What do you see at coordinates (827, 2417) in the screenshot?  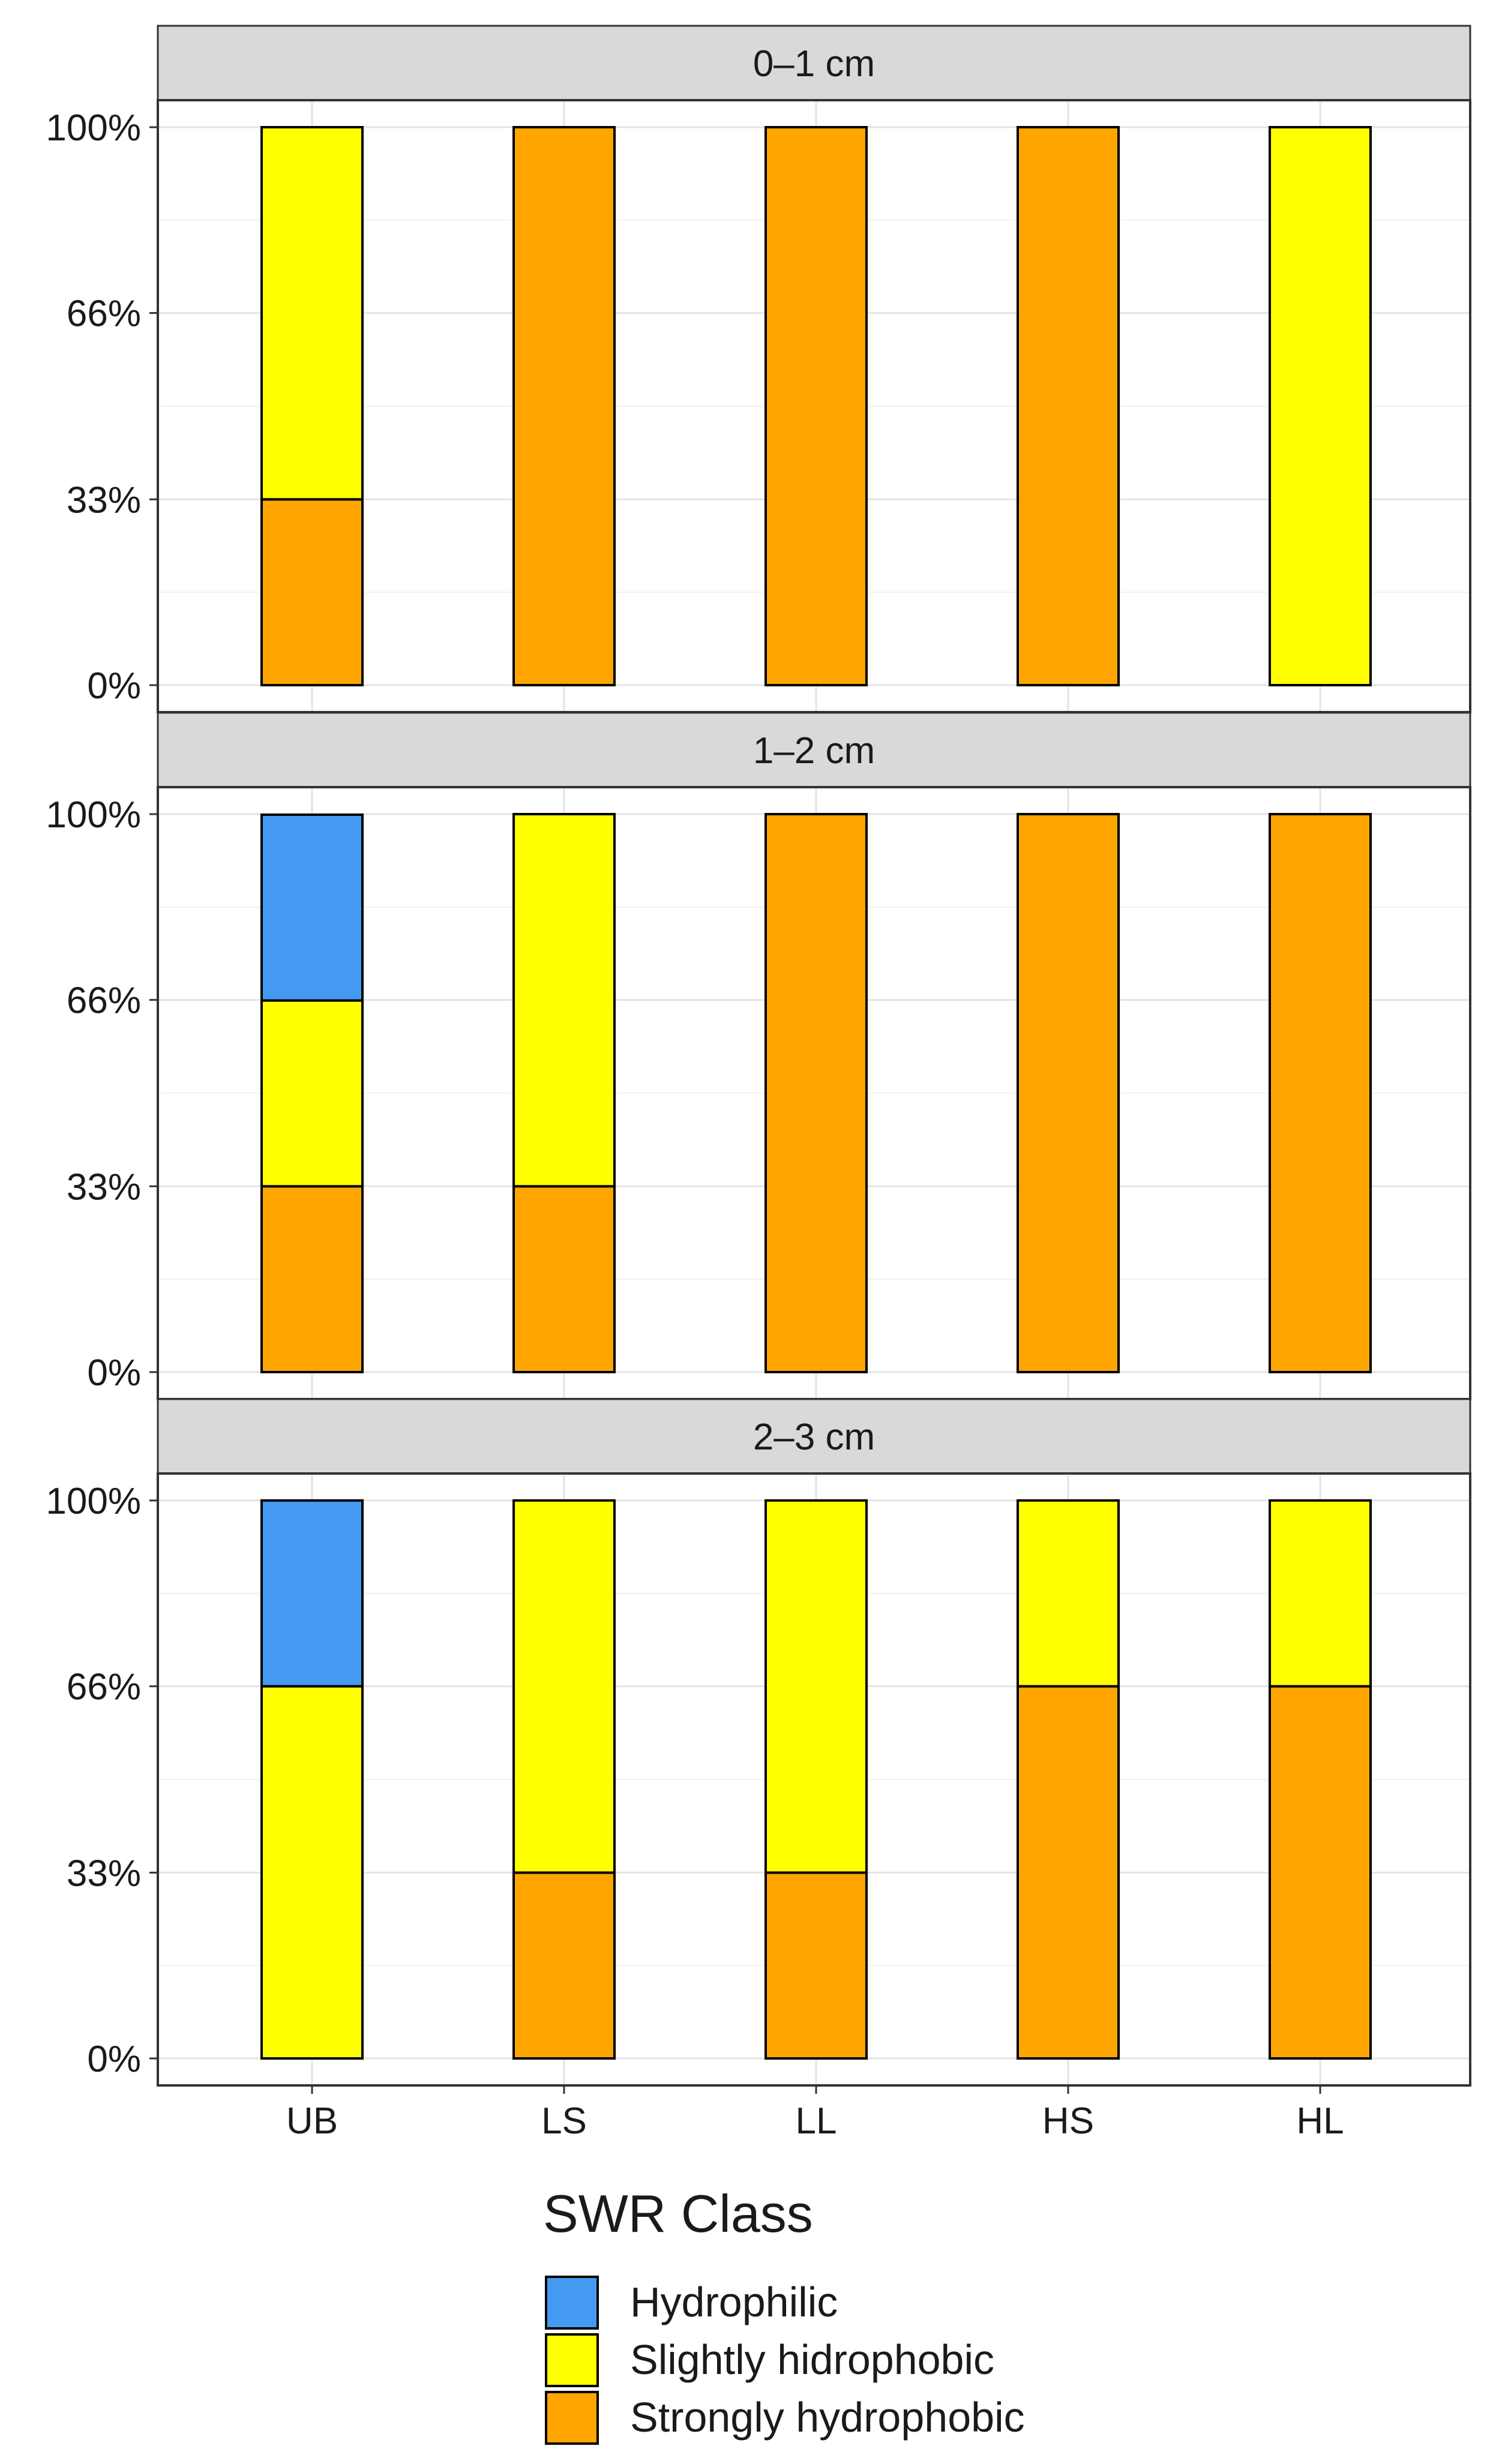 I see `legend-label: Strongly hydrophobic` at bounding box center [827, 2417].